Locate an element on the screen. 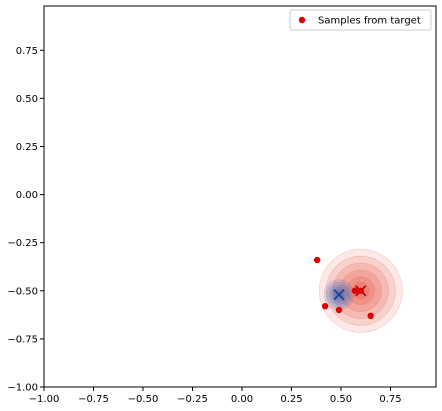 This screenshot has height=411, width=442. y-tick-label: −1.00 is located at coordinates (22, 388).